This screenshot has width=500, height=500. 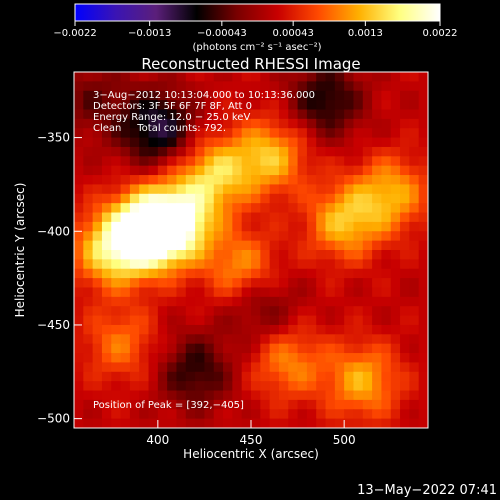 What do you see at coordinates (344, 440) in the screenshot?
I see `x-tick-label: 500` at bounding box center [344, 440].